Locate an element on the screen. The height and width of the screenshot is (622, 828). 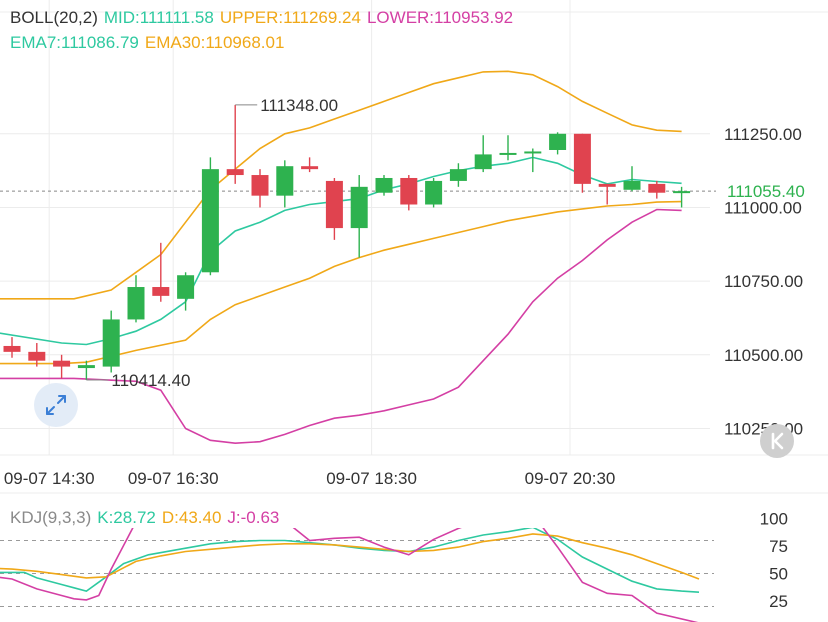
kdj-series-group is located at coordinates (350, 575).